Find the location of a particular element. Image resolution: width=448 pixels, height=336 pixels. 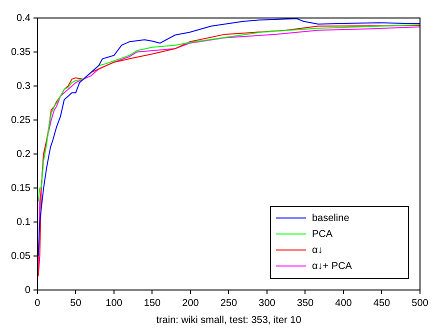

x-tick-label: 100 is located at coordinates (114, 303).